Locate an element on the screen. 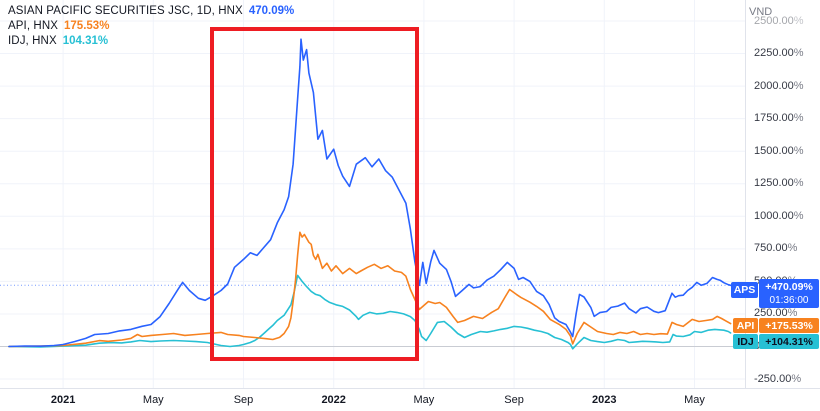 Image resolution: width=820 pixels, height=411 pixels. aps-ticker-badge: APS is located at coordinates (744, 290).